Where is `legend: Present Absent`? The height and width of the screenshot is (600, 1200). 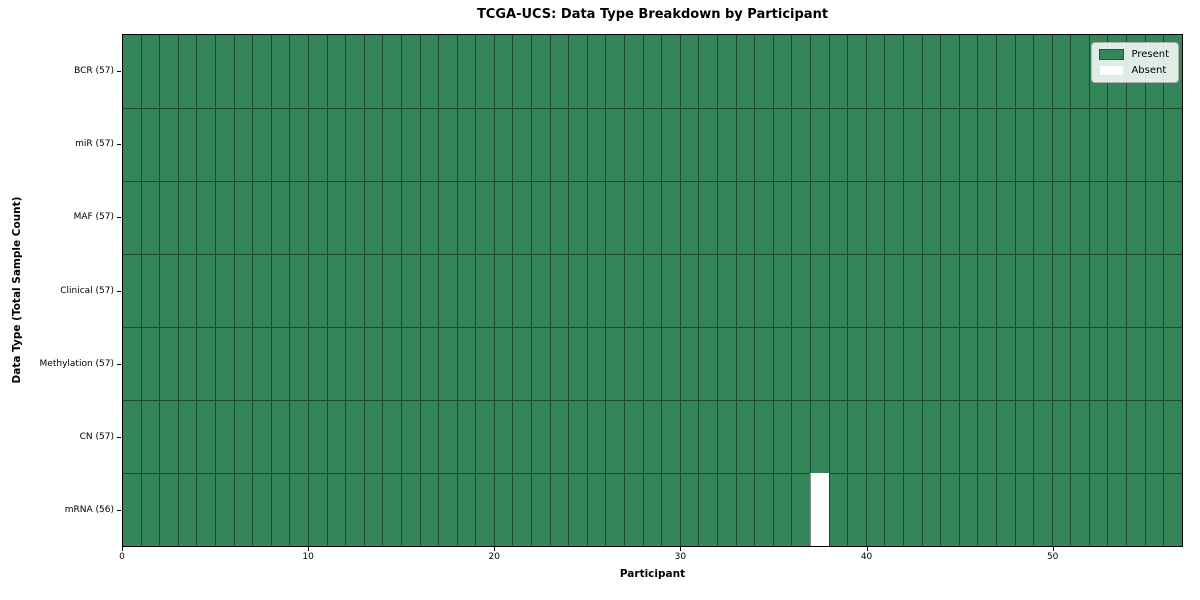 legend: Present Absent is located at coordinates (1135, 62).